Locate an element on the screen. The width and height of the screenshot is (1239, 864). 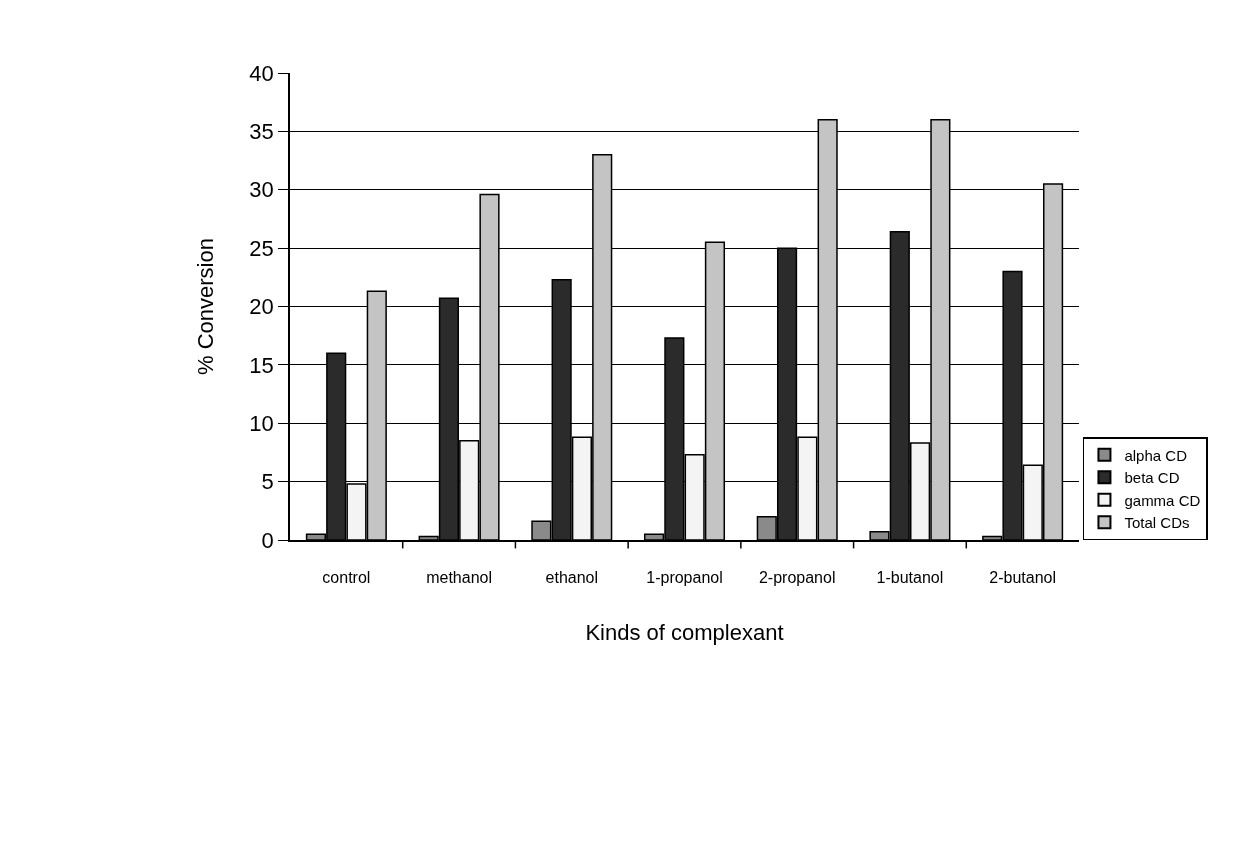
legend-label: Total CDs is located at coordinates (1157, 523).